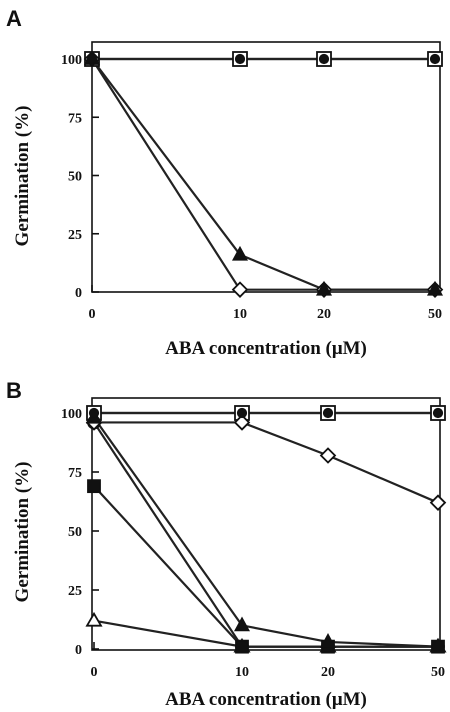  What do you see at coordinates (266, 348) in the screenshot?
I see `panel-a-x-axis-title: ABA concentration (μM)` at bounding box center [266, 348].